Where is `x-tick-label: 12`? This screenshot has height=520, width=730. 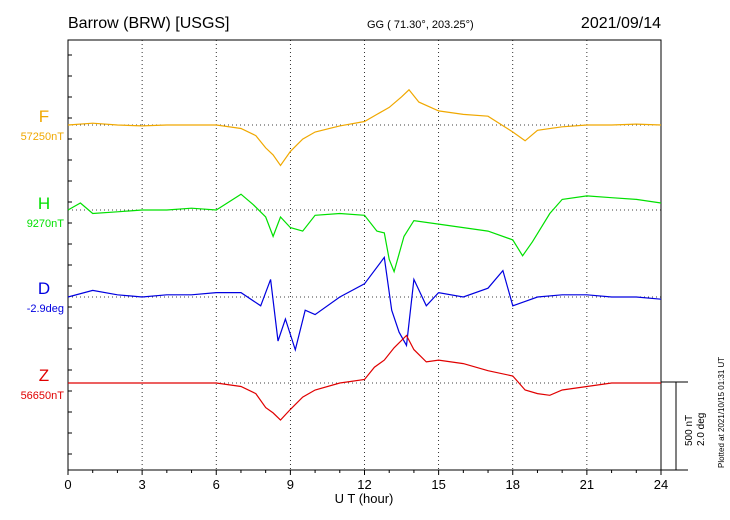 x-tick-label: 12 is located at coordinates (364, 484).